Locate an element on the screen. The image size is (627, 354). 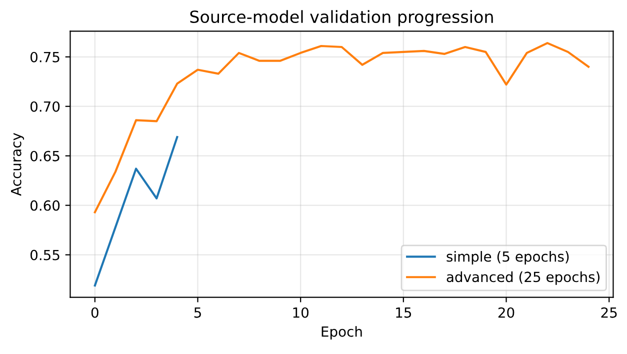
x-tick-label: 20 is located at coordinates (506, 312).